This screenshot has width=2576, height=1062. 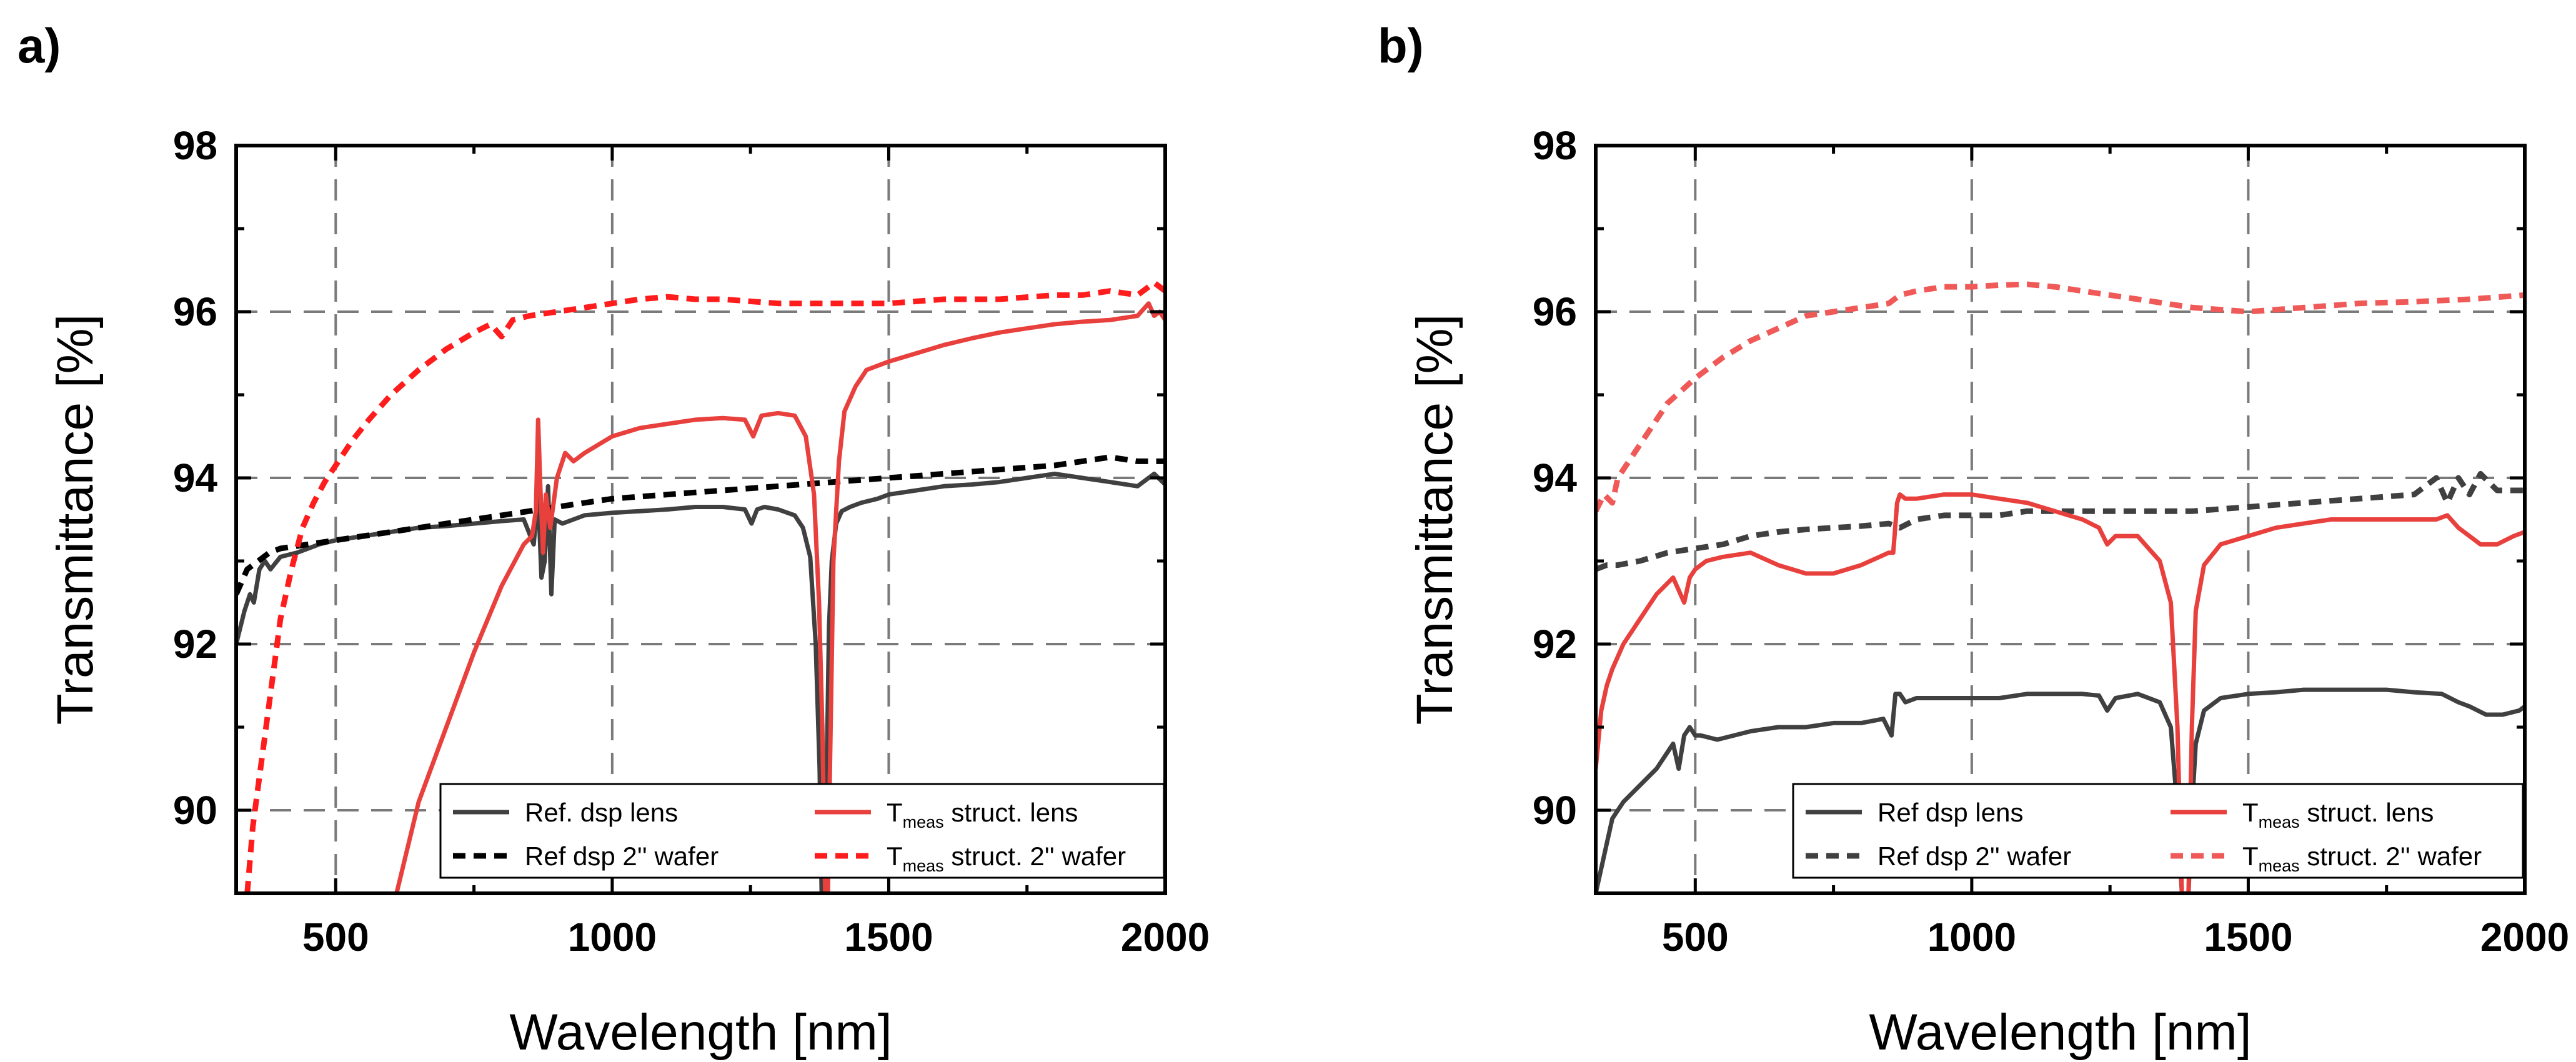 I want to click on legend-label: Ref. dsp lens, so click(x=602, y=813).